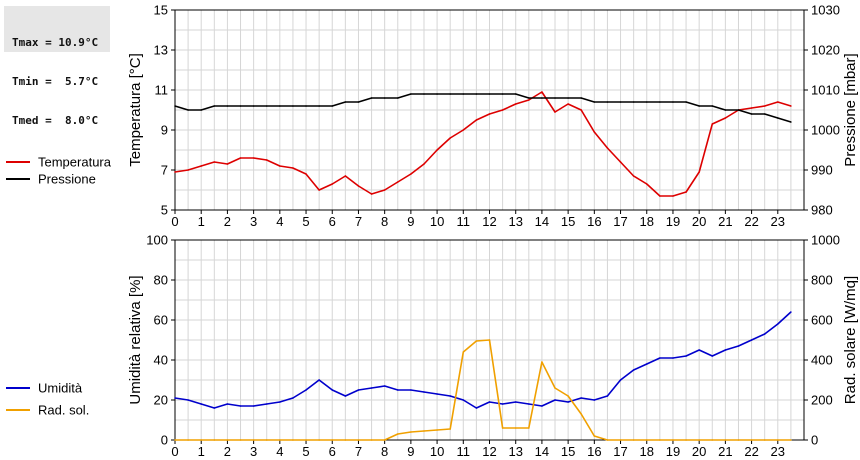 Image resolution: width=860 pixels, height=460 pixels. What do you see at coordinates (358, 221) in the screenshot?
I see `x-tick-label: 7` at bounding box center [358, 221].